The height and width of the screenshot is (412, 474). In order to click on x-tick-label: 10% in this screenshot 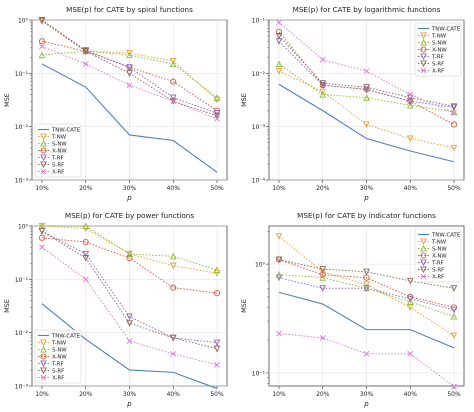, I will do `click(42, 188)`.